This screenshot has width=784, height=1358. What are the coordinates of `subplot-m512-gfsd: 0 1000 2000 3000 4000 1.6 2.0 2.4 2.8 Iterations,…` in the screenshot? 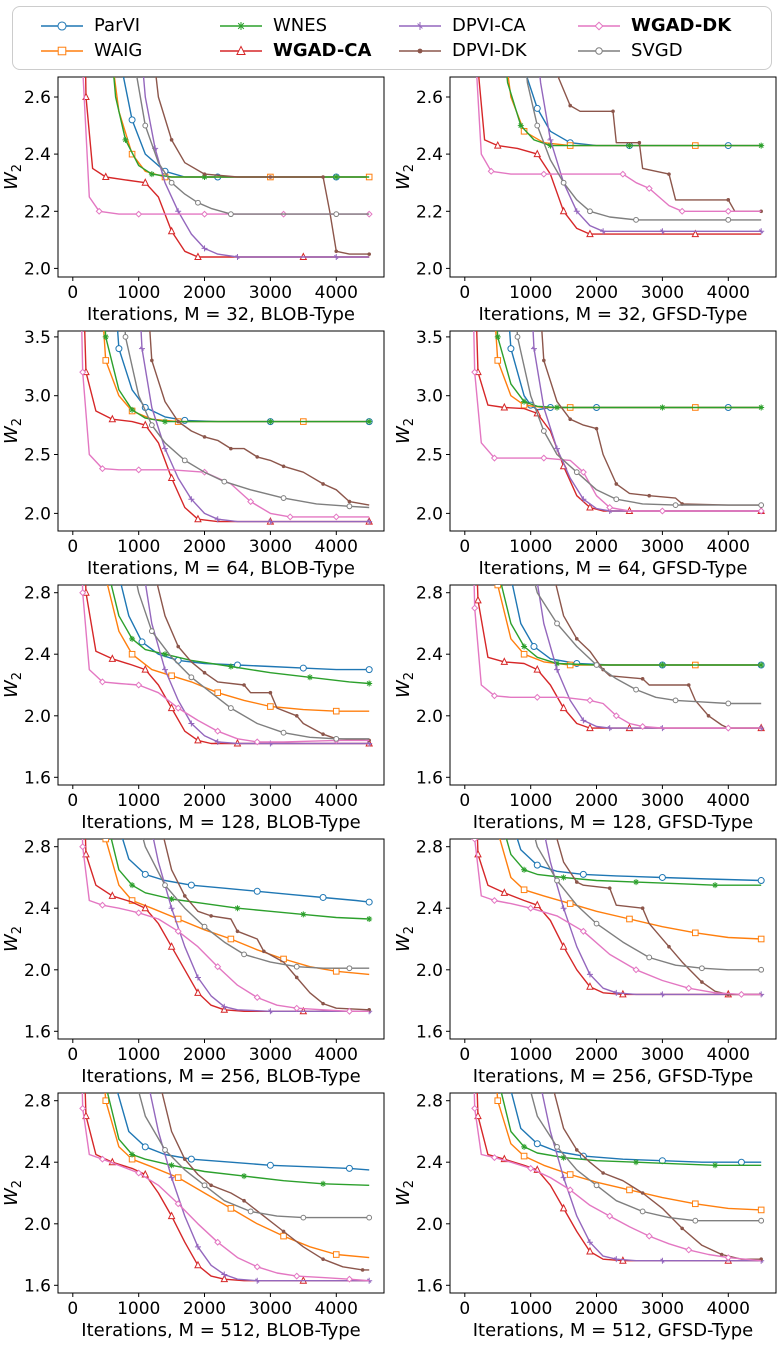 It's located at (588, 1215).